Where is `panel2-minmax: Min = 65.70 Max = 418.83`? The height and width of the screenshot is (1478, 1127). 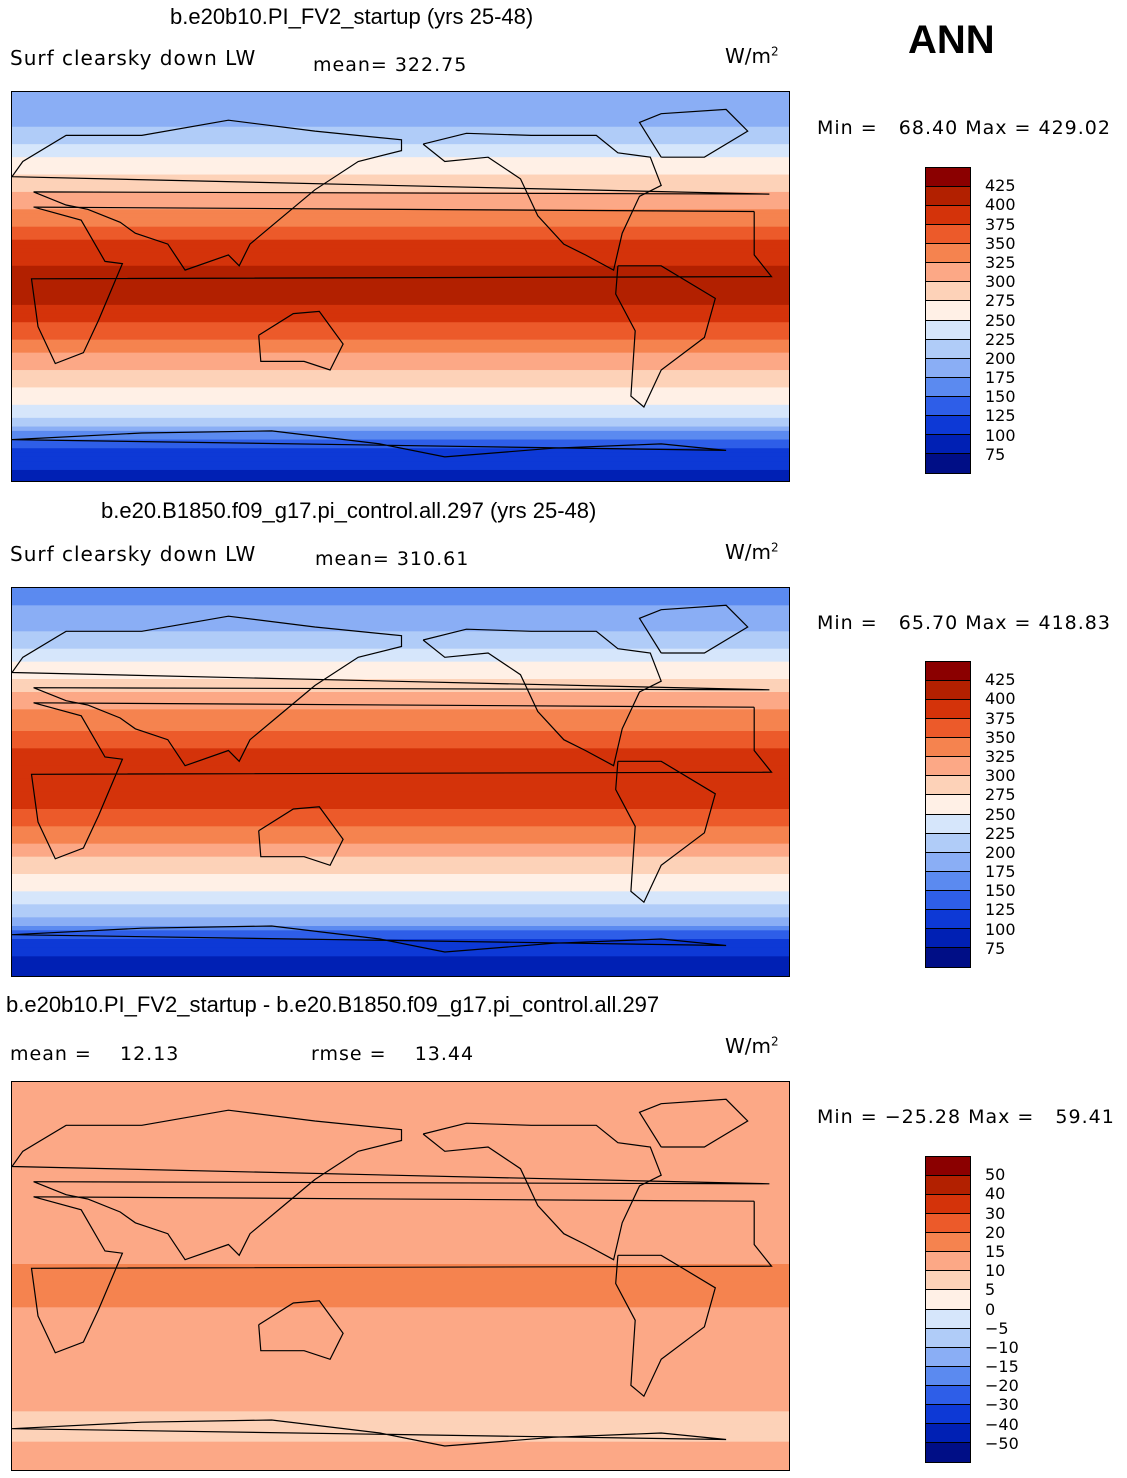
panel2-minmax: Min = 65.70 Max = 418.83 is located at coordinates (964, 623).